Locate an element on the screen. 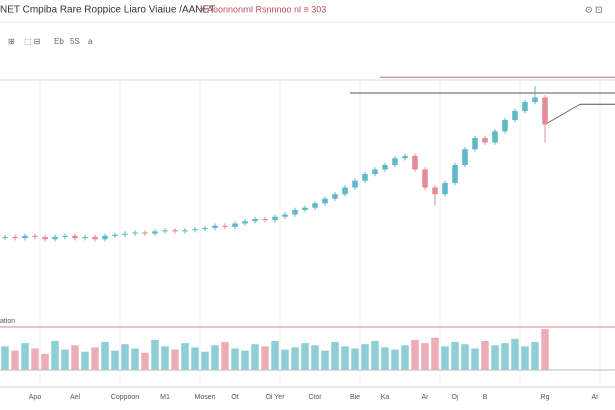  x-tick-label: Oj is located at coordinates (455, 397).